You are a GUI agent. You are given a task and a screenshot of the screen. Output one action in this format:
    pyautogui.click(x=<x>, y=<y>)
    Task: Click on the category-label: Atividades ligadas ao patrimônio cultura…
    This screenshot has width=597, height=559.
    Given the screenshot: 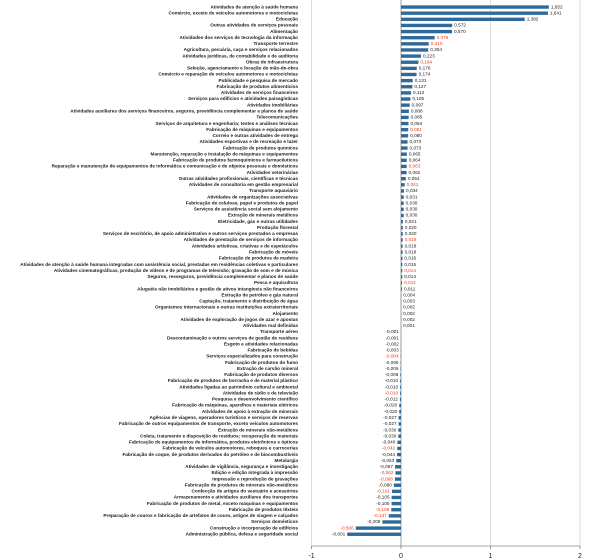 What is the action you would take?
    pyautogui.click(x=238, y=386)
    